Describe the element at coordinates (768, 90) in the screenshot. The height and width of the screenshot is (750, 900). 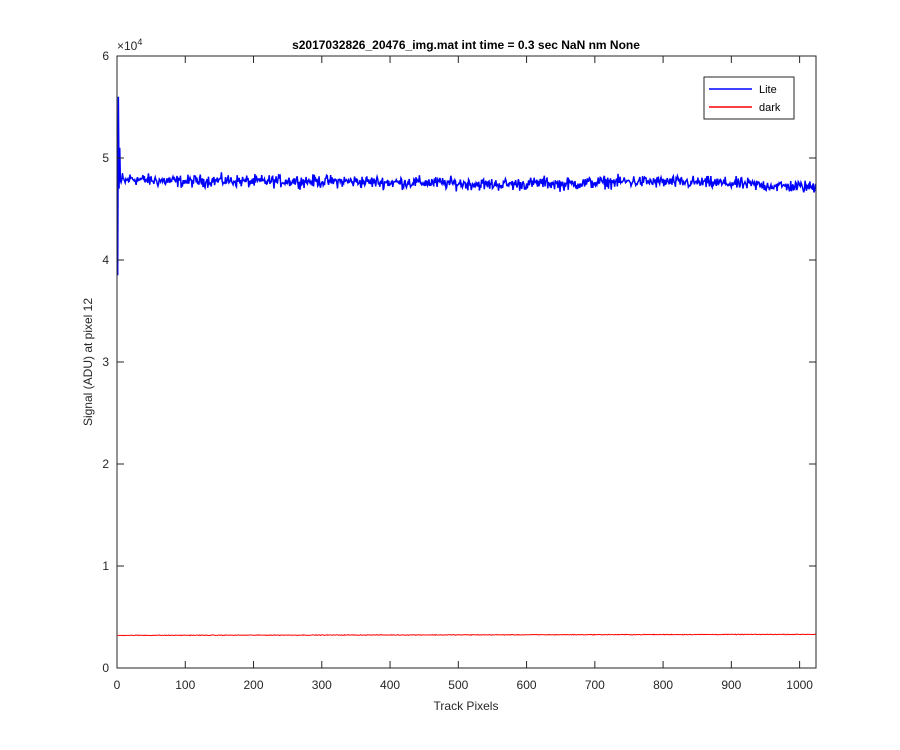
I see `legend-label-Lite: Lite` at that location.